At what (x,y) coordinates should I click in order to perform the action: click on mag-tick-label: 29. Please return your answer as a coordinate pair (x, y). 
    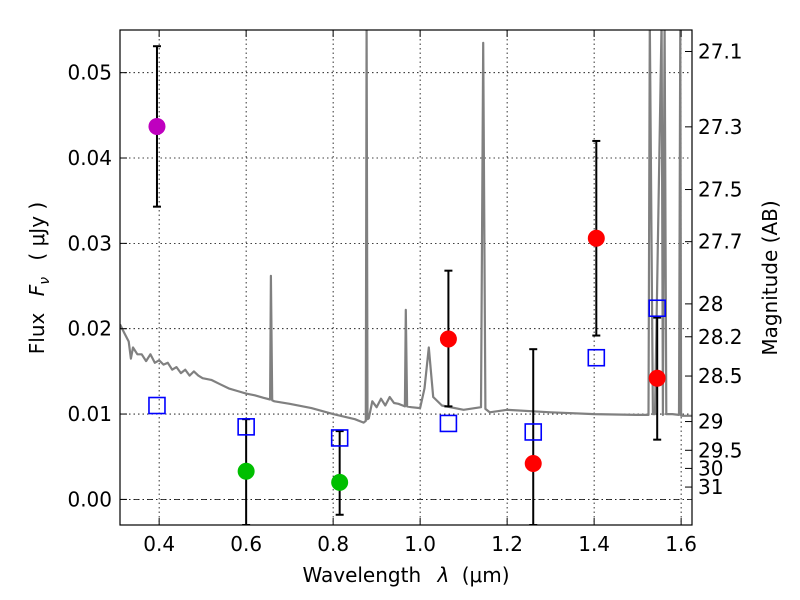
    Looking at the image, I should click on (710, 422).